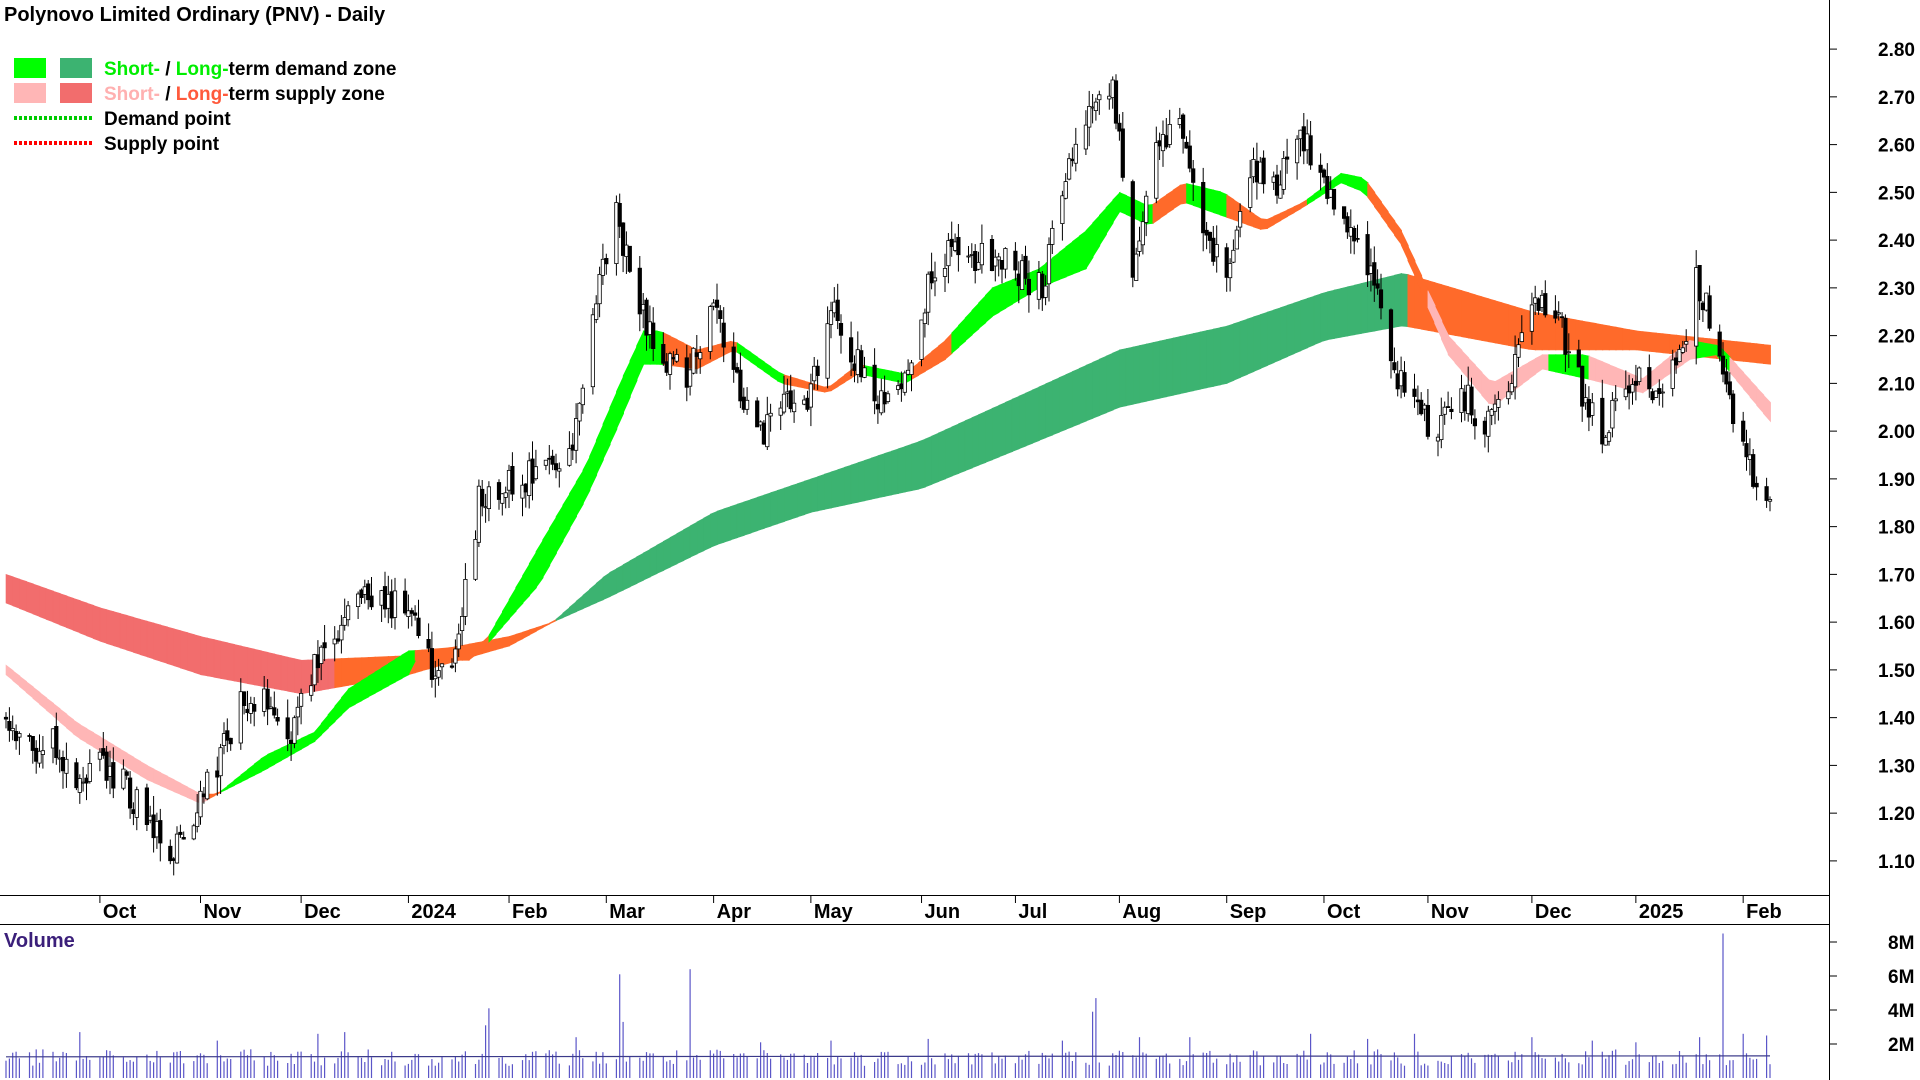  I want to click on price-tick-label: 2.50, so click(1896, 193).